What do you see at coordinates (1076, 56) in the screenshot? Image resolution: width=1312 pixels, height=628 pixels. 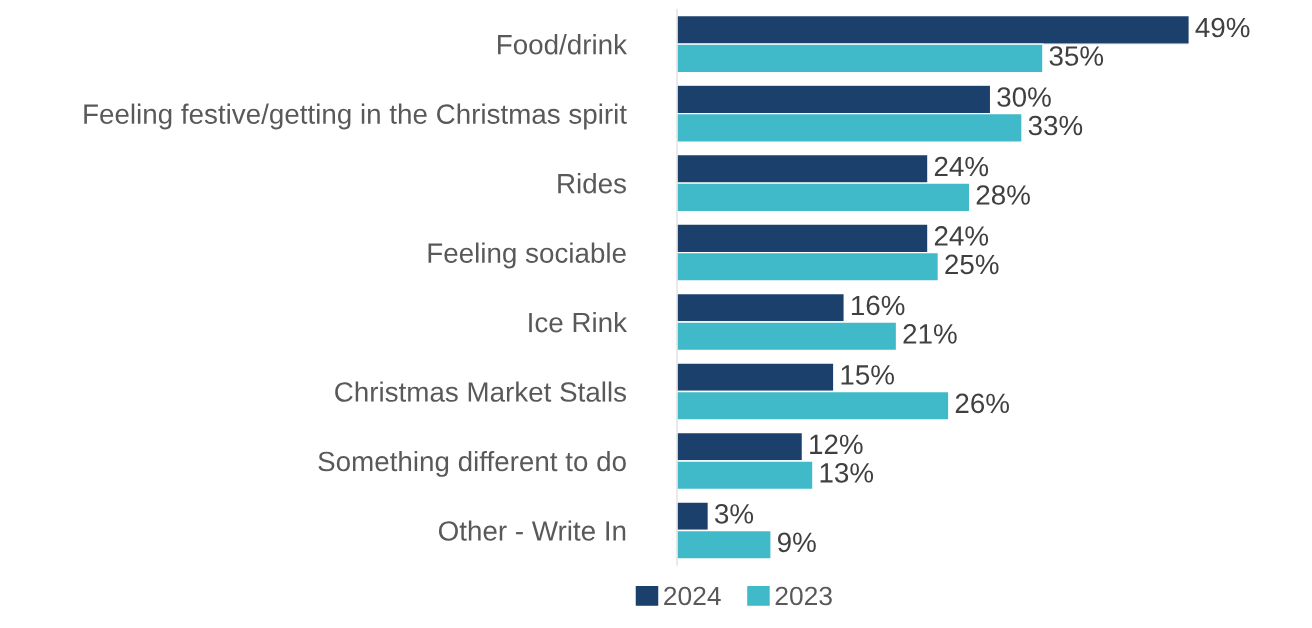 I see `data-label: 35%` at bounding box center [1076, 56].